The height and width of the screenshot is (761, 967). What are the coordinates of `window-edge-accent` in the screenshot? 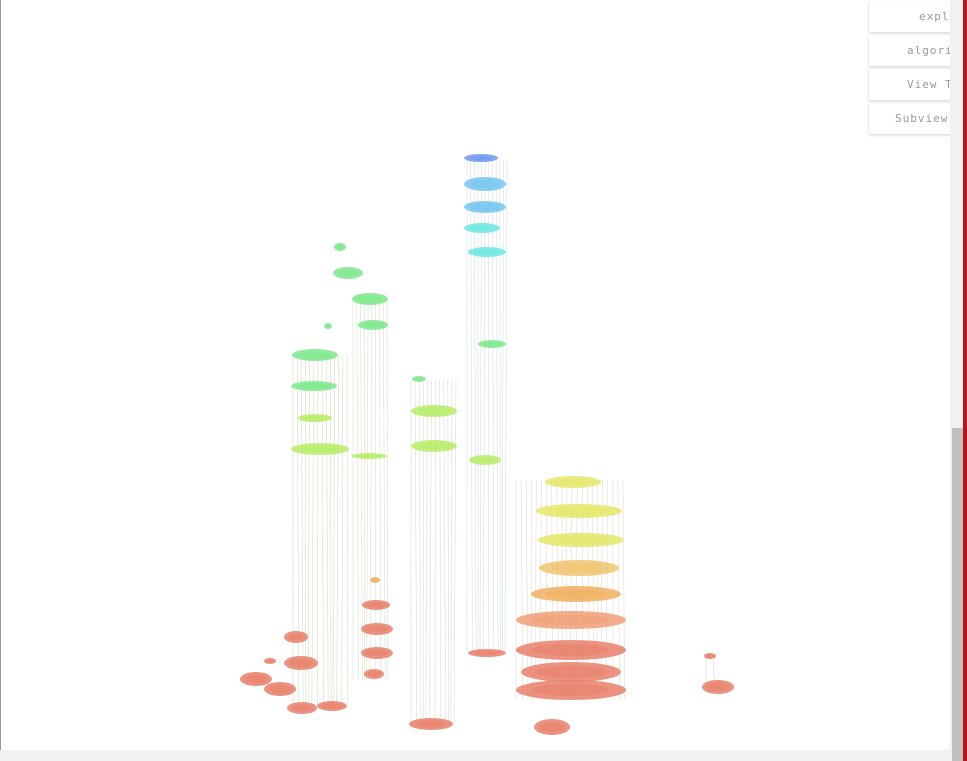 It's located at (965, 380).